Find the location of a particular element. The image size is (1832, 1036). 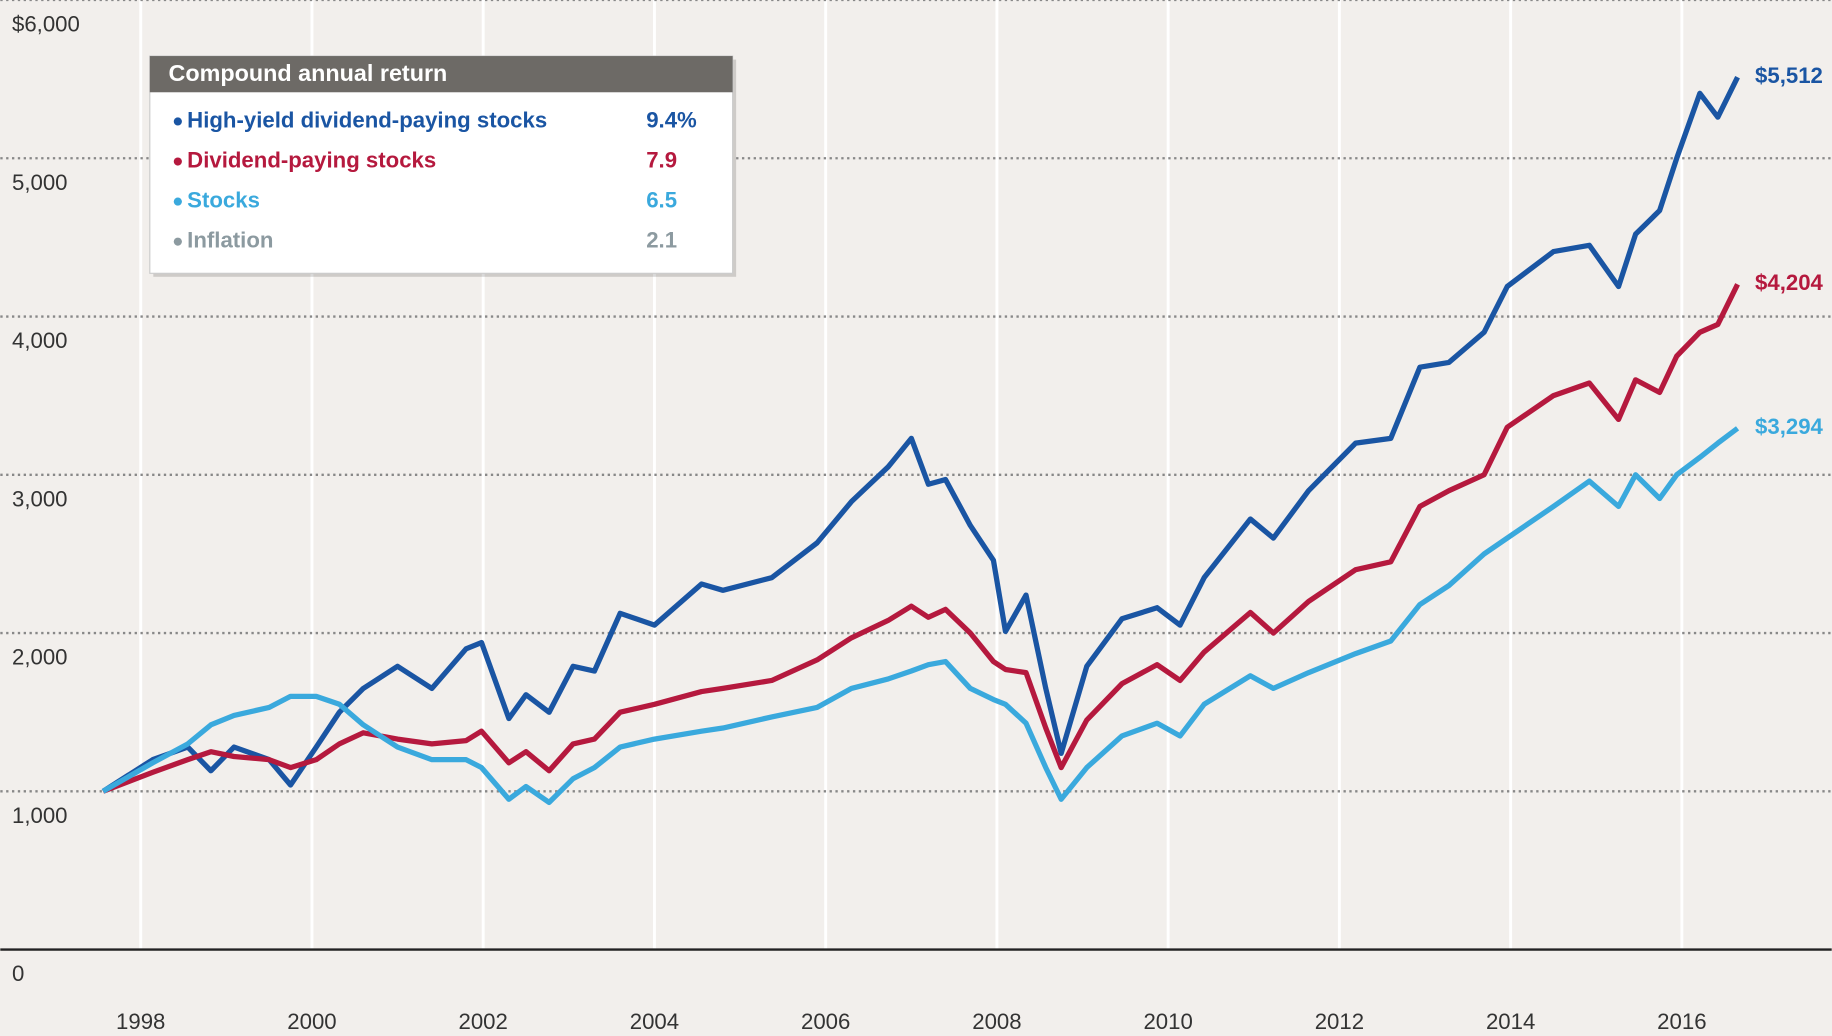

legend-label: Stocks is located at coordinates (223, 199).